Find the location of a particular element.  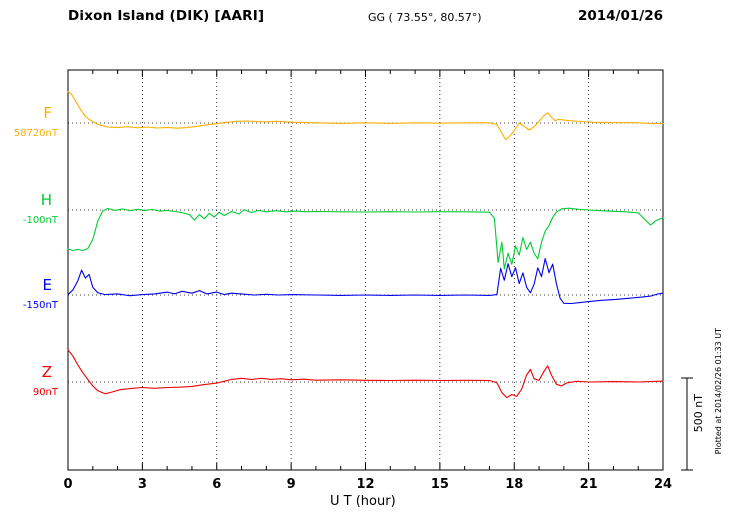

svg-text: 15 is located at coordinates (440, 484).